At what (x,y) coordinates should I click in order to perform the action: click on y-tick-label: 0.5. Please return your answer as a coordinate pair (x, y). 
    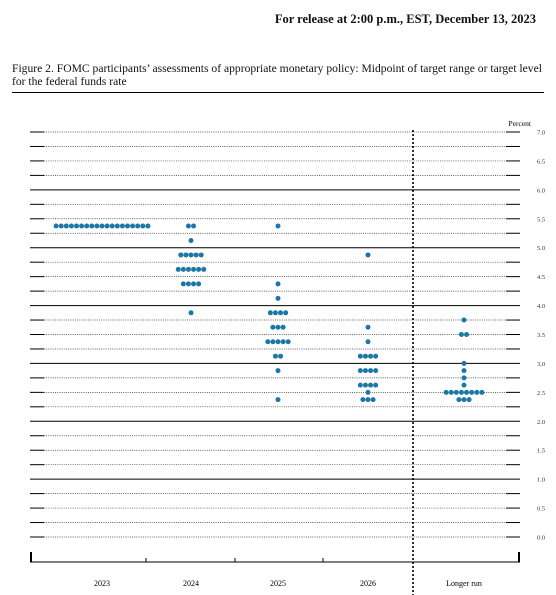
    Looking at the image, I should click on (541, 509).